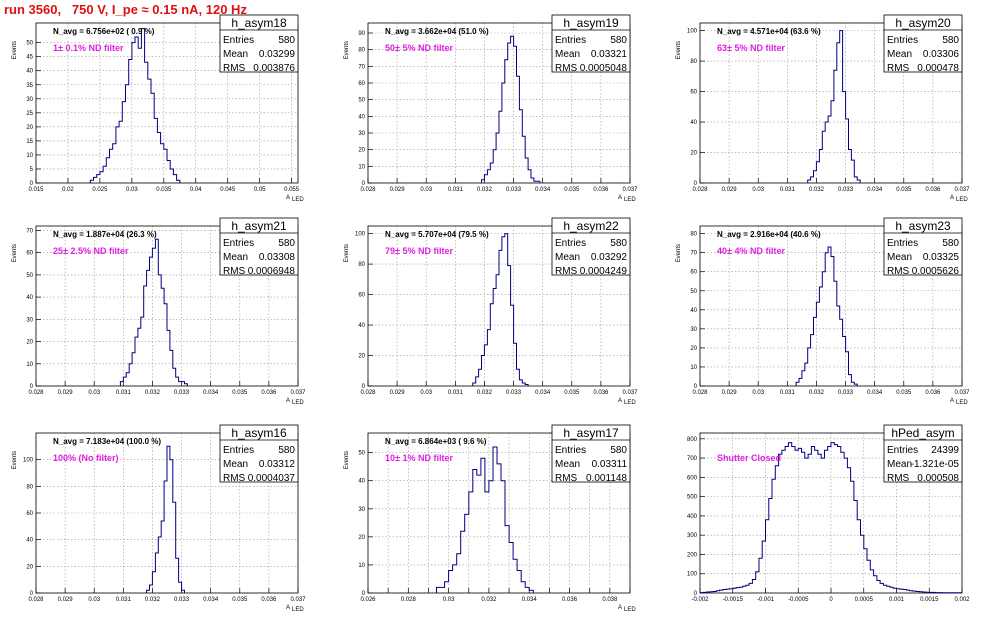 The width and height of the screenshot is (996, 622). What do you see at coordinates (436, 441) in the screenshot?
I see `navg-annotation: N_avg = 6.864e+03 ( 9.6 %)` at bounding box center [436, 441].